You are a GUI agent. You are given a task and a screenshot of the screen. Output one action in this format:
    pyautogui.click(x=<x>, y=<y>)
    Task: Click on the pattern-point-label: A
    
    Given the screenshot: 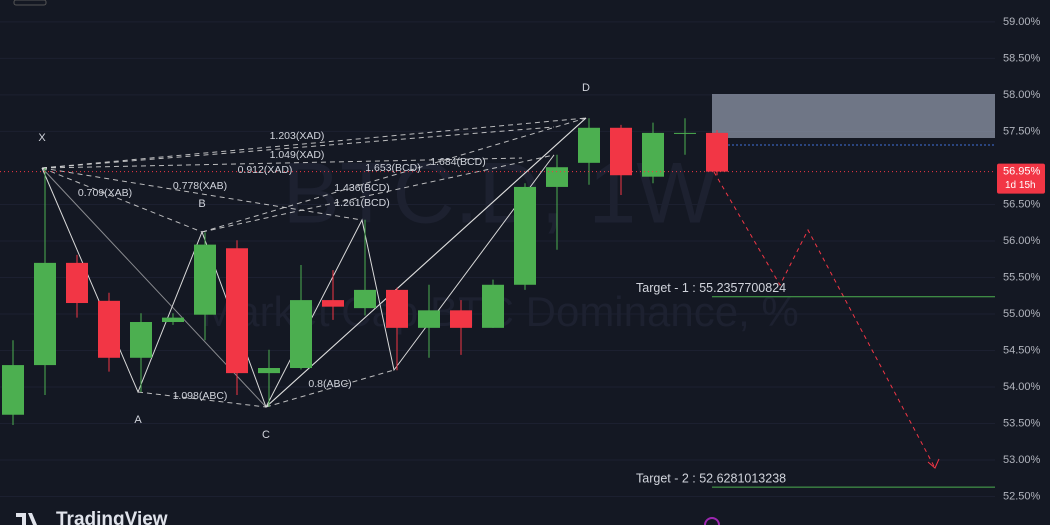 What is the action you would take?
    pyautogui.click(x=138, y=420)
    